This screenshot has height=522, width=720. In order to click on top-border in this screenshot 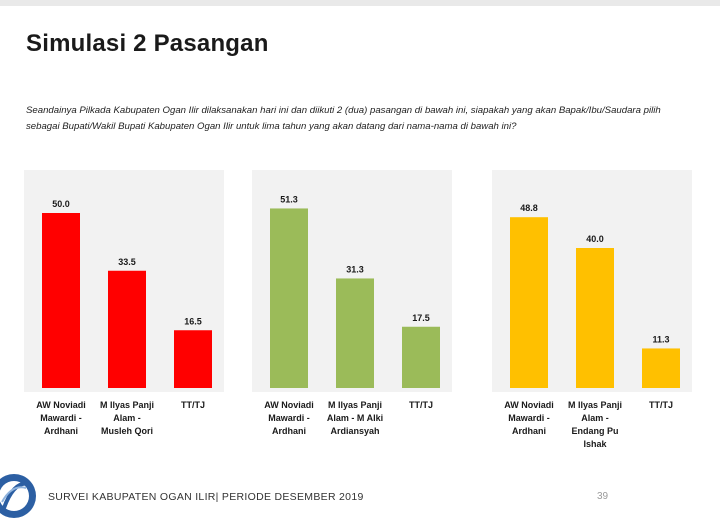, I will do `click(360, 3)`.